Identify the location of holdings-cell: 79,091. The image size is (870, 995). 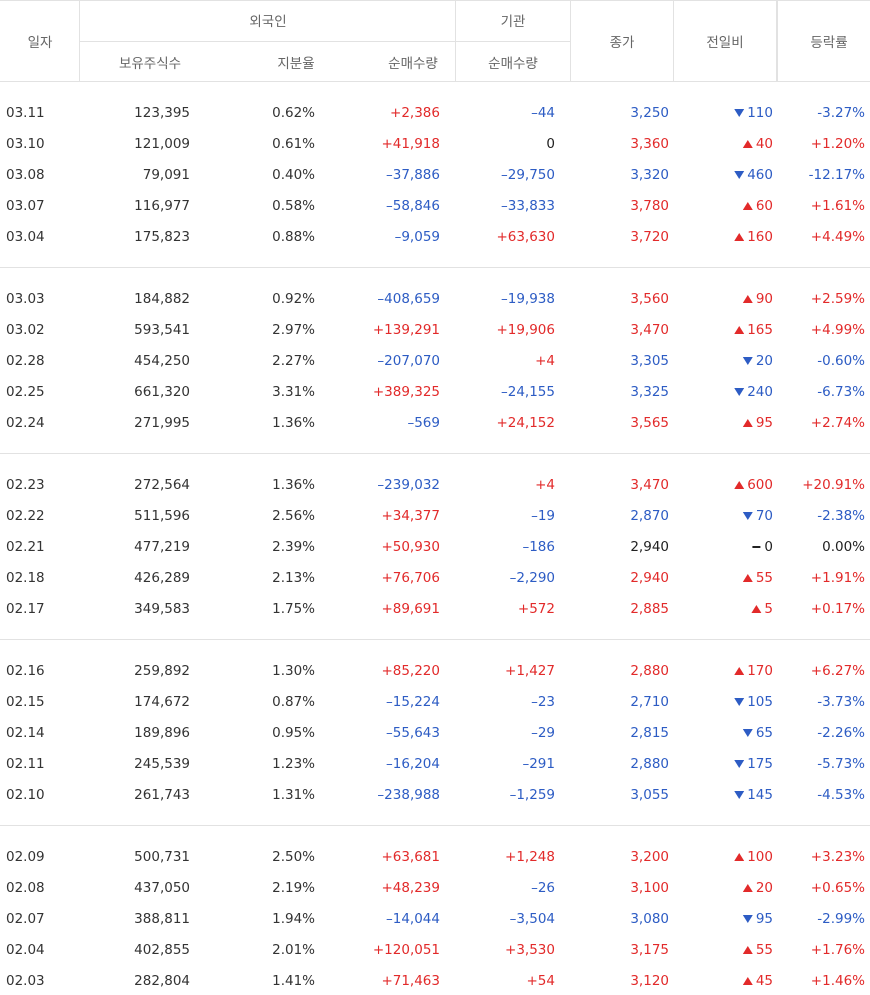
(166, 175).